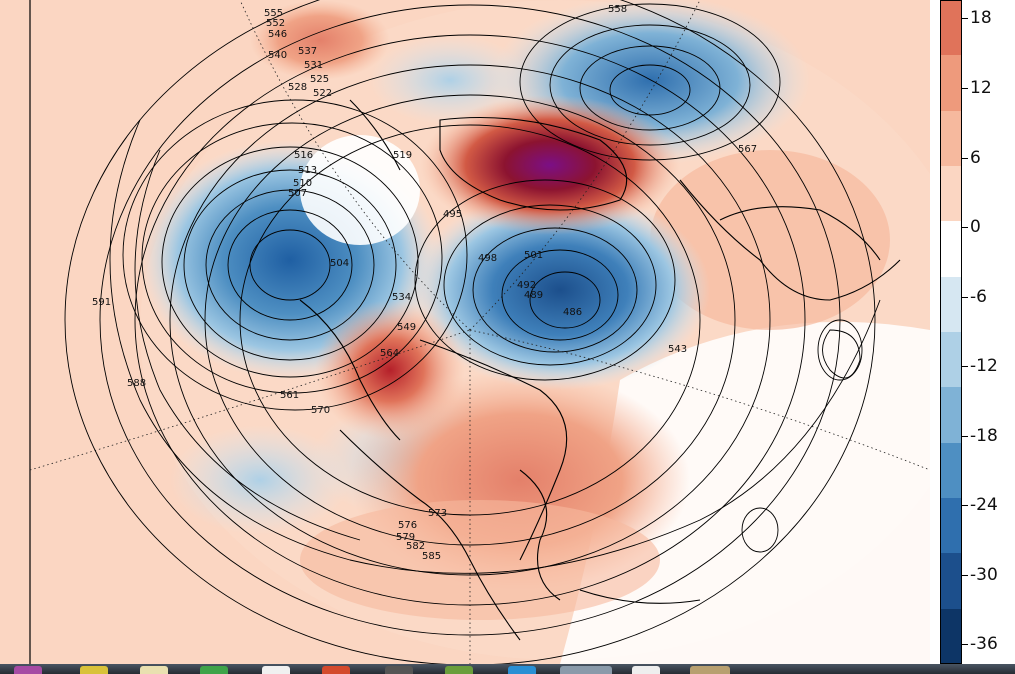 This screenshot has height=674, width=1015. I want to click on contour-label: 534, so click(401, 297).